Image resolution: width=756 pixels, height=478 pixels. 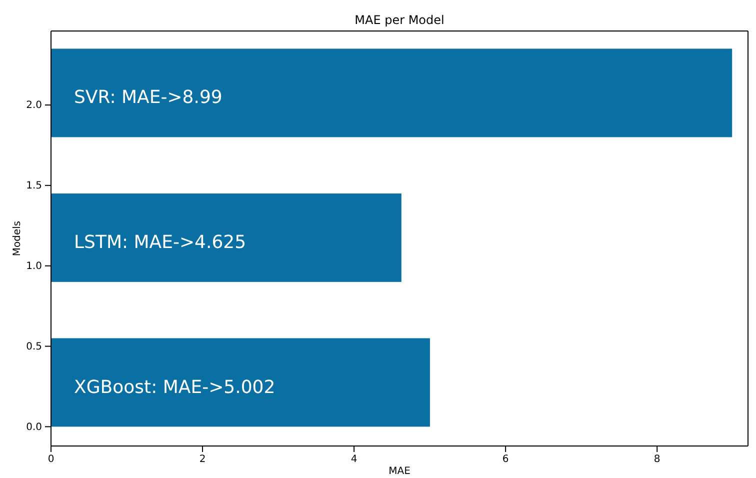 I want to click on y-tick-label: 1.5, so click(x=34, y=186).